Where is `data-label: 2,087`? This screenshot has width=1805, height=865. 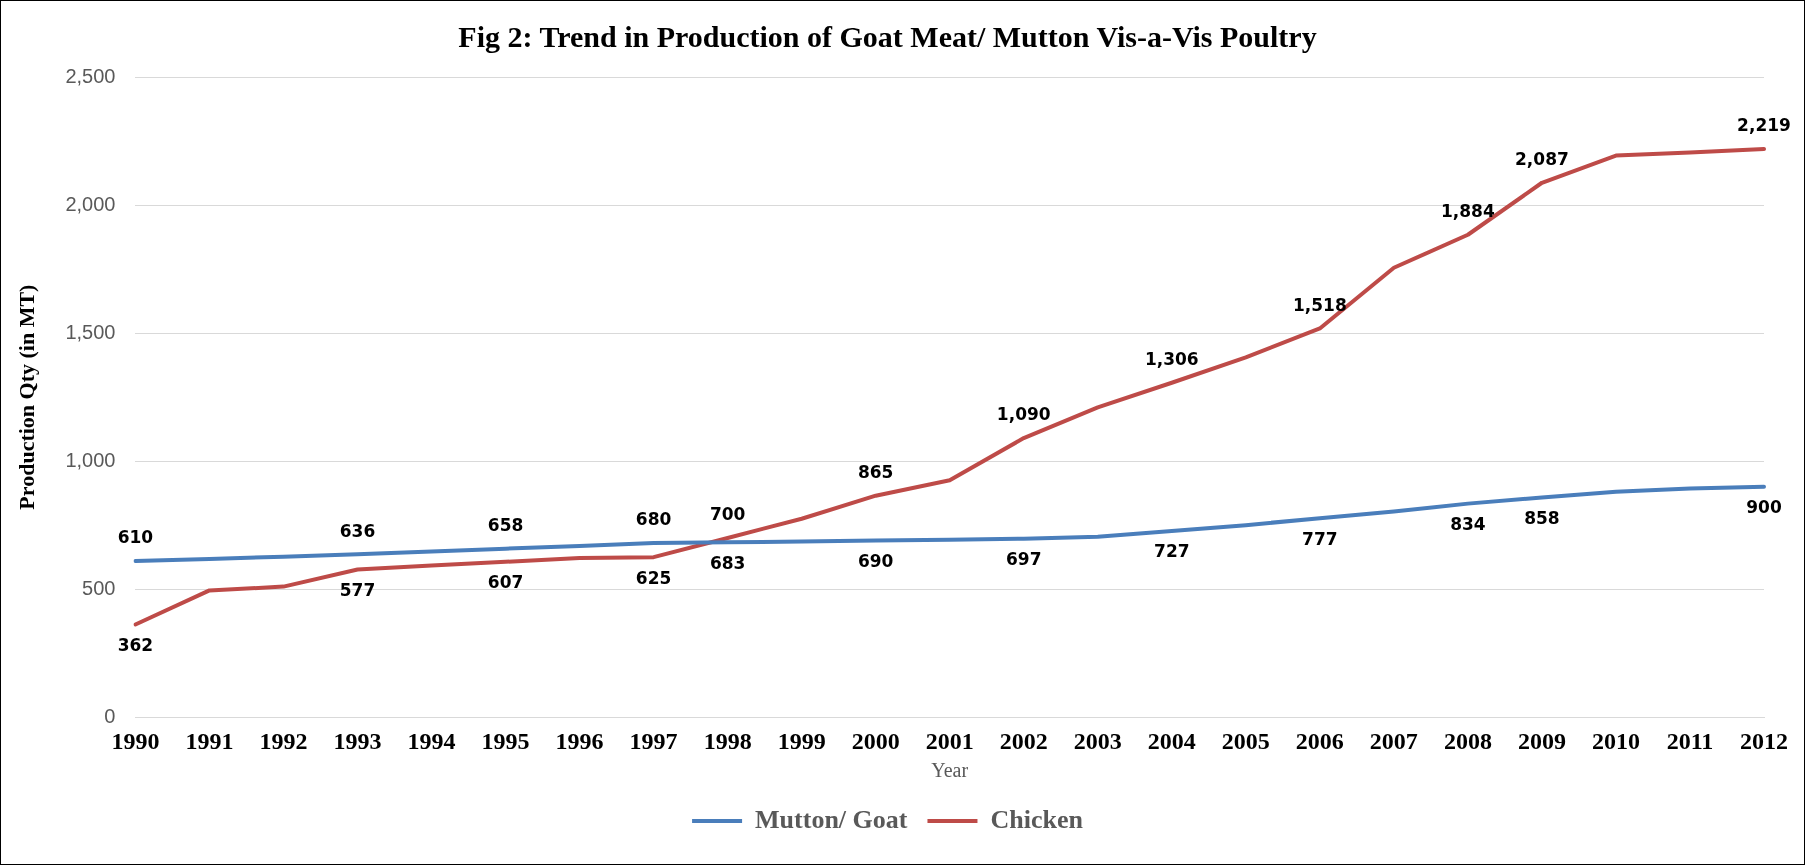
data-label: 2,087 is located at coordinates (1542, 159).